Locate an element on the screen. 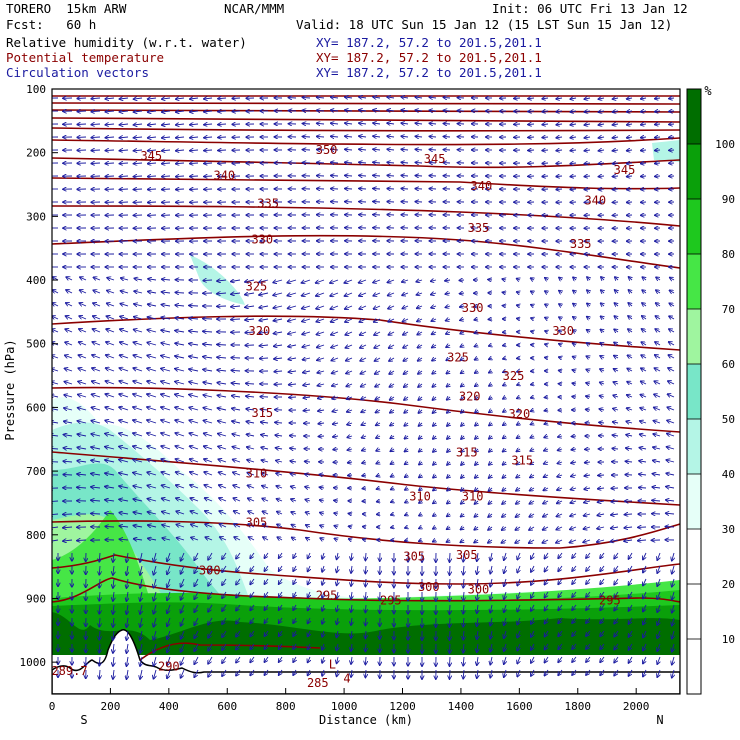 Image resolution: width=740 pixels, height=740 pixels. colorbar-tick-label: 90 is located at coordinates (728, 199).